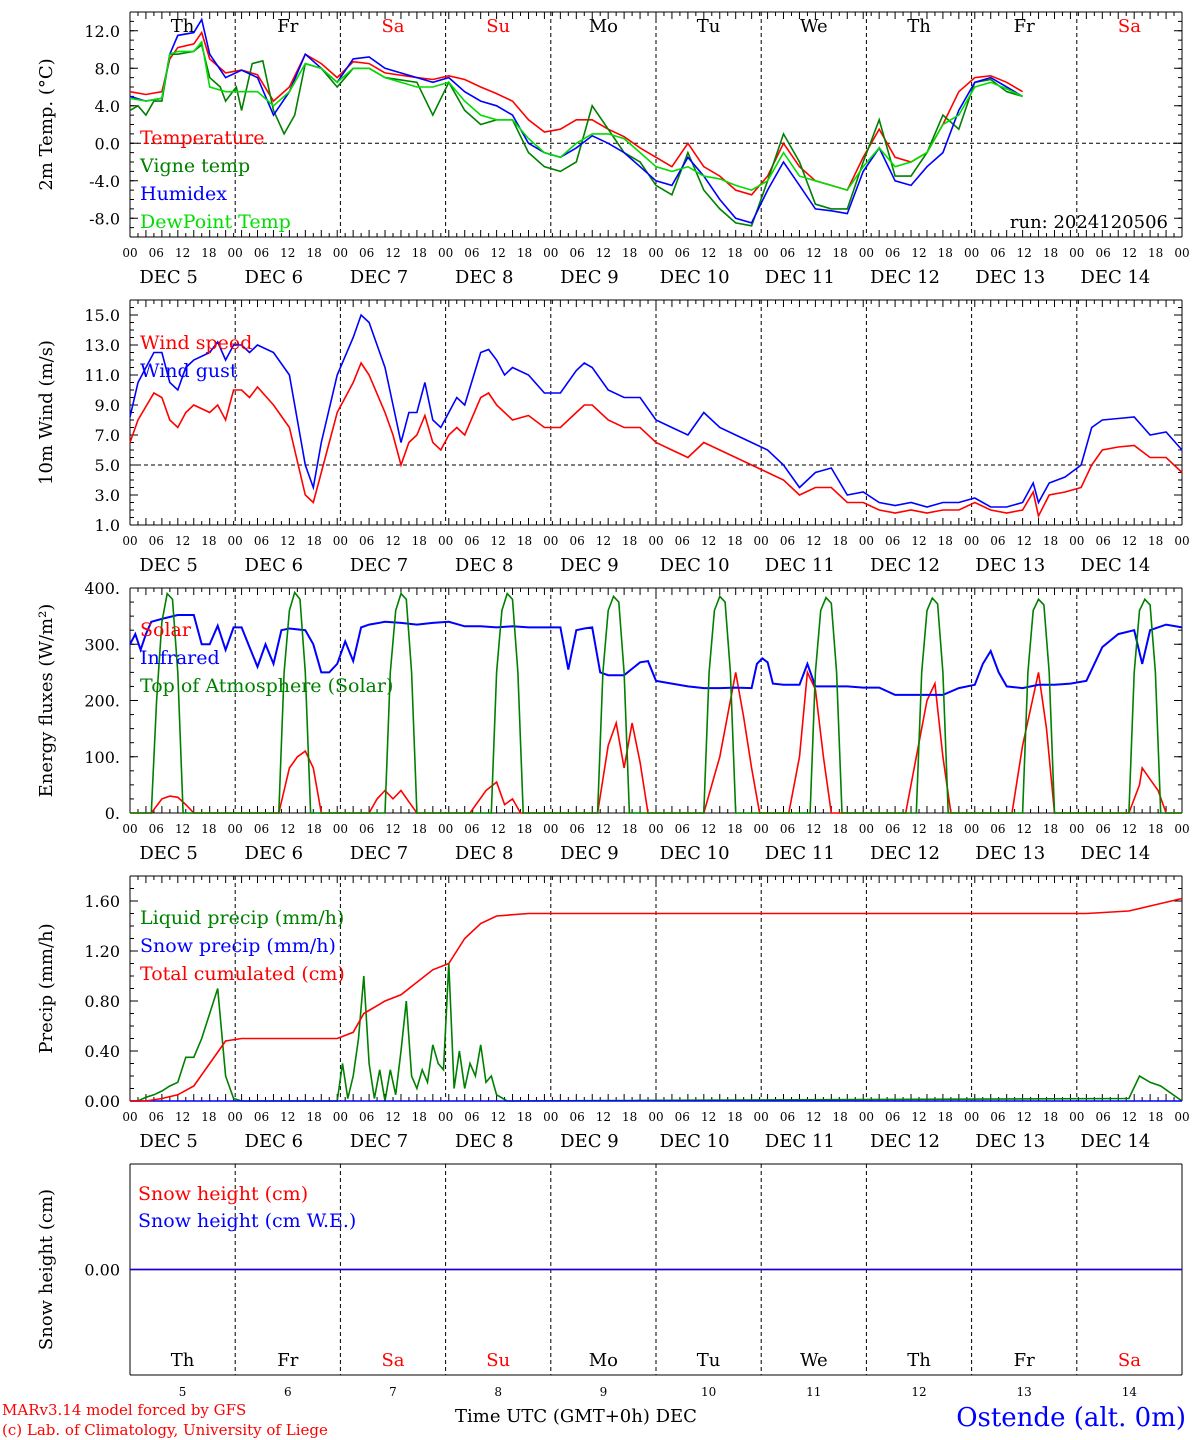 This screenshot has height=1440, width=1194. What do you see at coordinates (813, 1392) in the screenshot?
I see `day-number: 11` at bounding box center [813, 1392].